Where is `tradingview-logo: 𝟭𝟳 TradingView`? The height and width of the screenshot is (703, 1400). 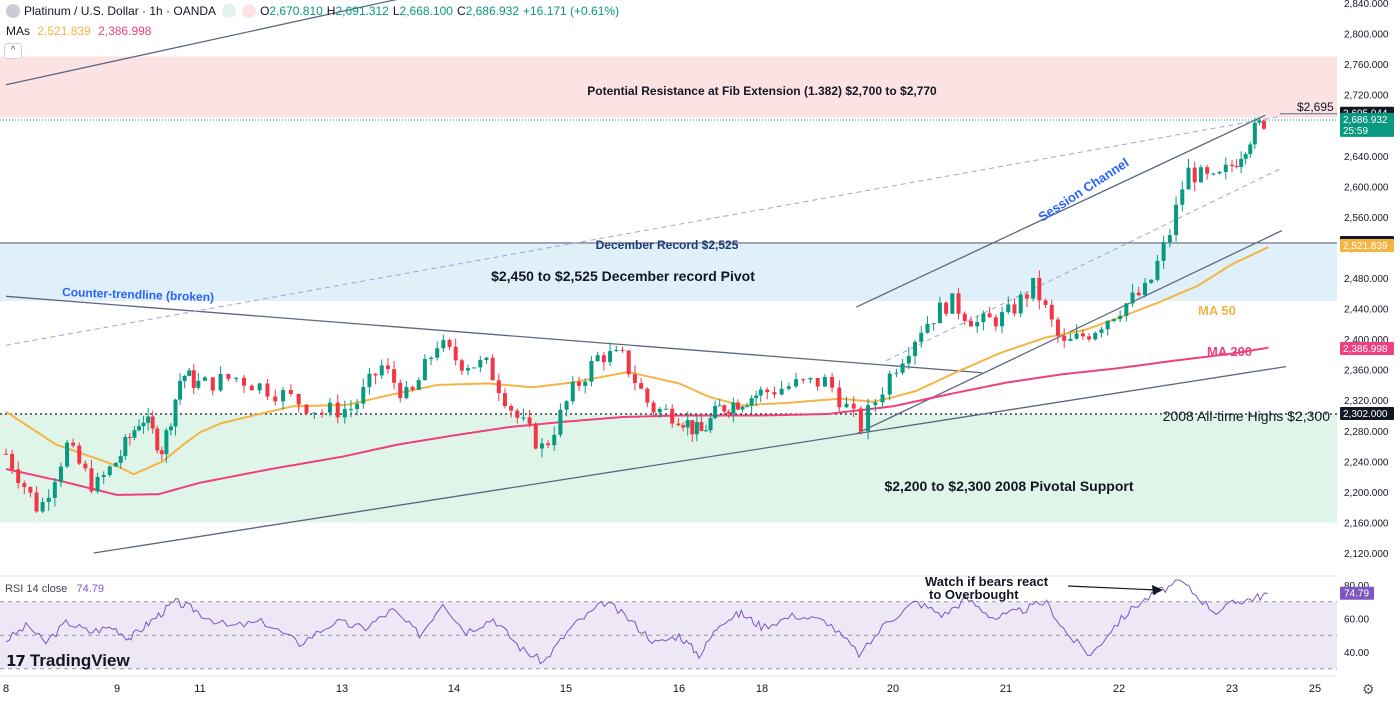
tradingview-logo: 𝟭𝟳 TradingView is located at coordinates (68, 661).